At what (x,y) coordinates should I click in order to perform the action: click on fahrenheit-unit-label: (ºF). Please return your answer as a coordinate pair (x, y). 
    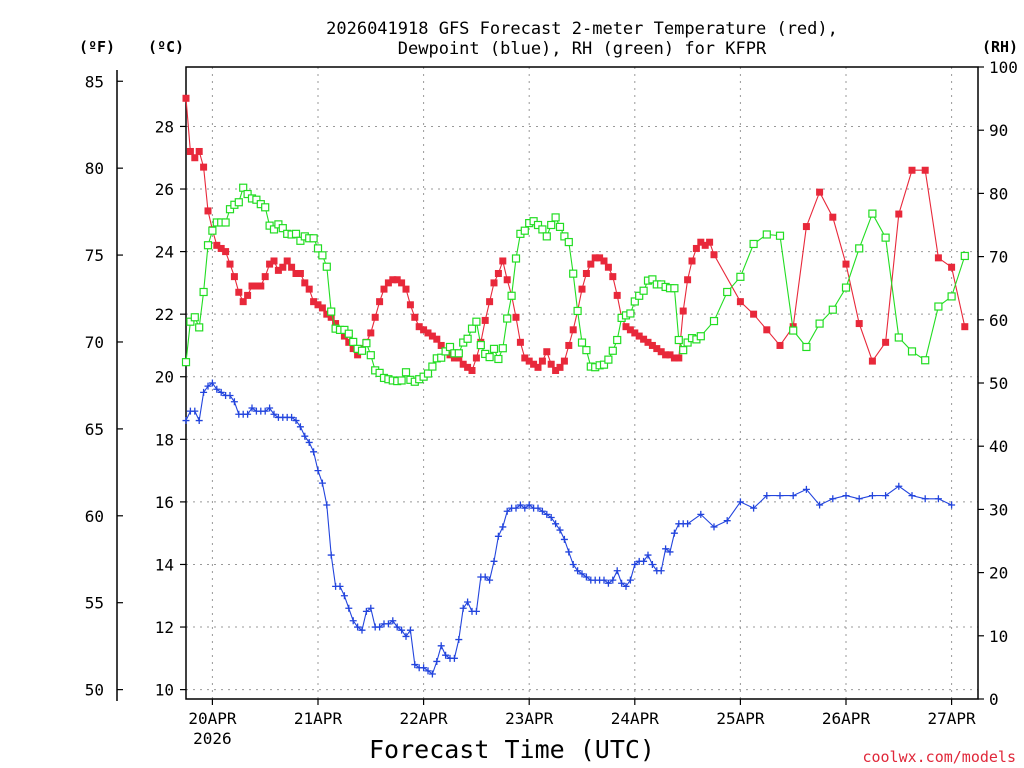
    Looking at the image, I should click on (97, 47).